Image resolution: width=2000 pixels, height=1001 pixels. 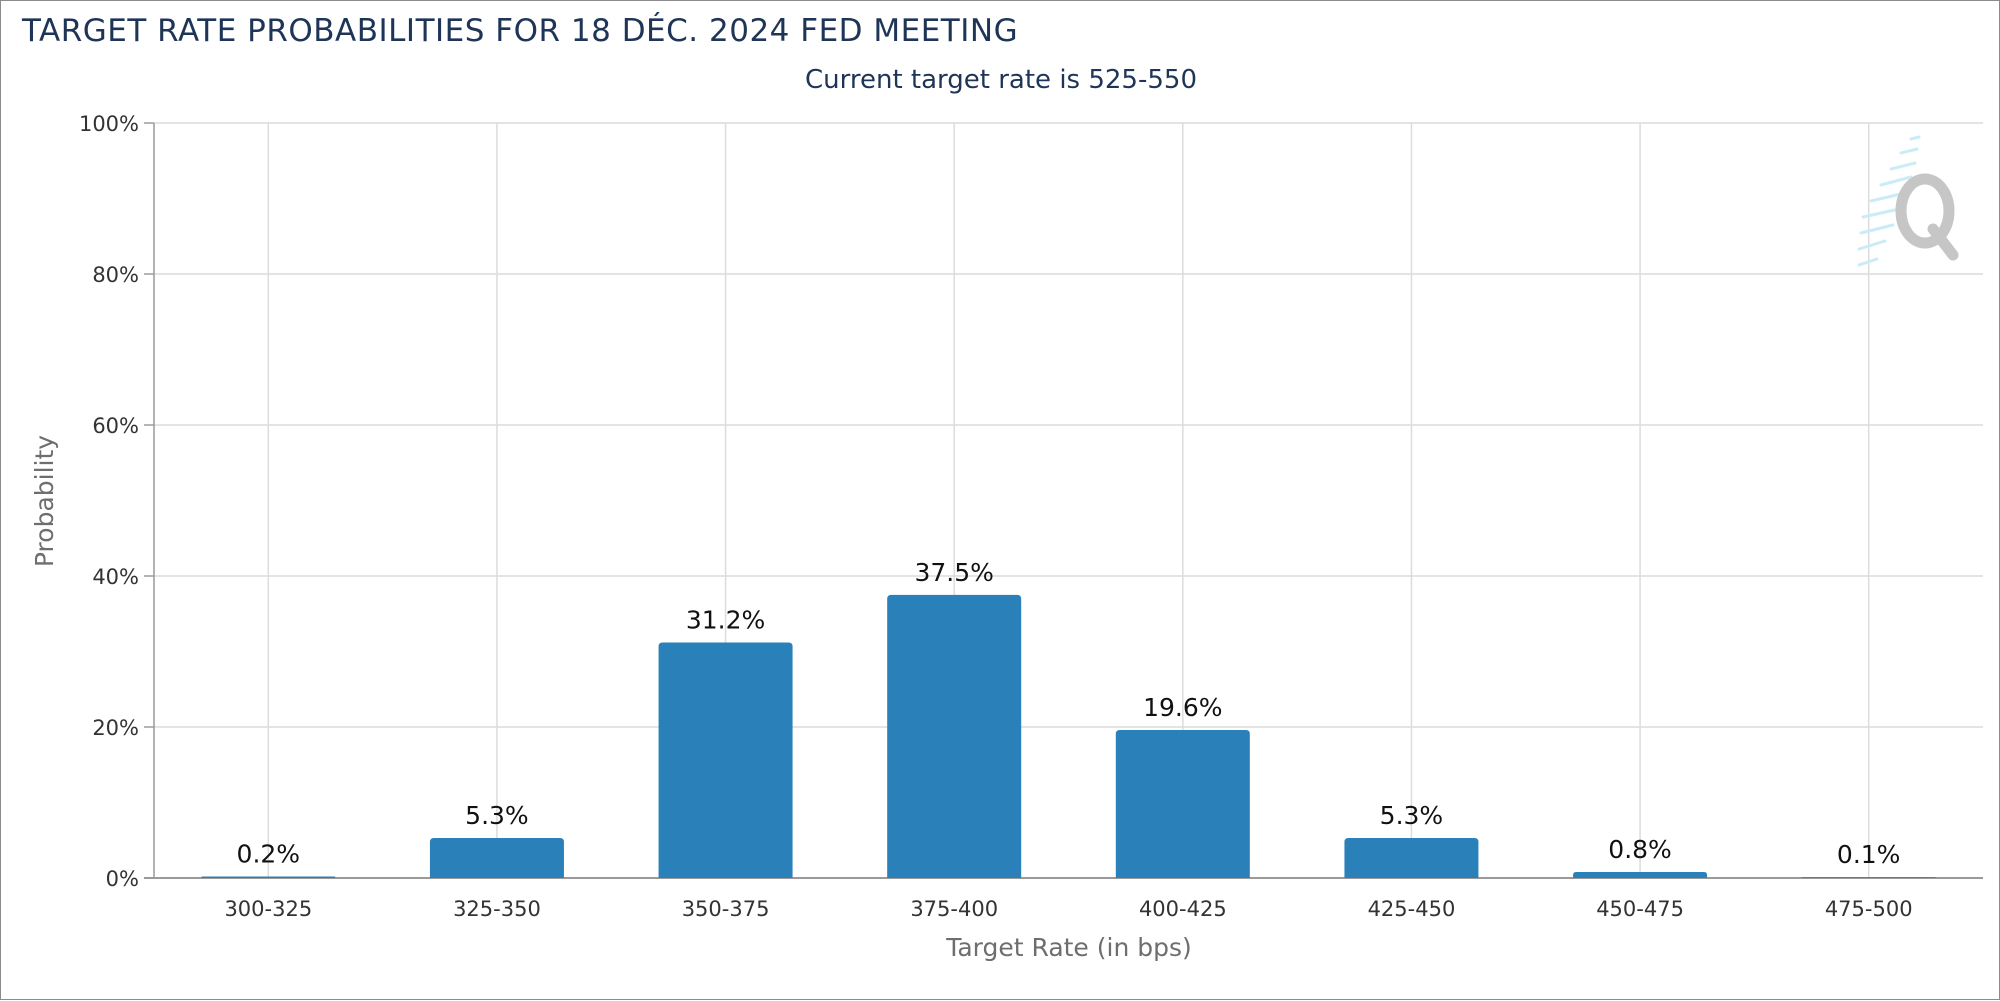 I want to click on bar-value-label: 37.5%, so click(x=953, y=572).